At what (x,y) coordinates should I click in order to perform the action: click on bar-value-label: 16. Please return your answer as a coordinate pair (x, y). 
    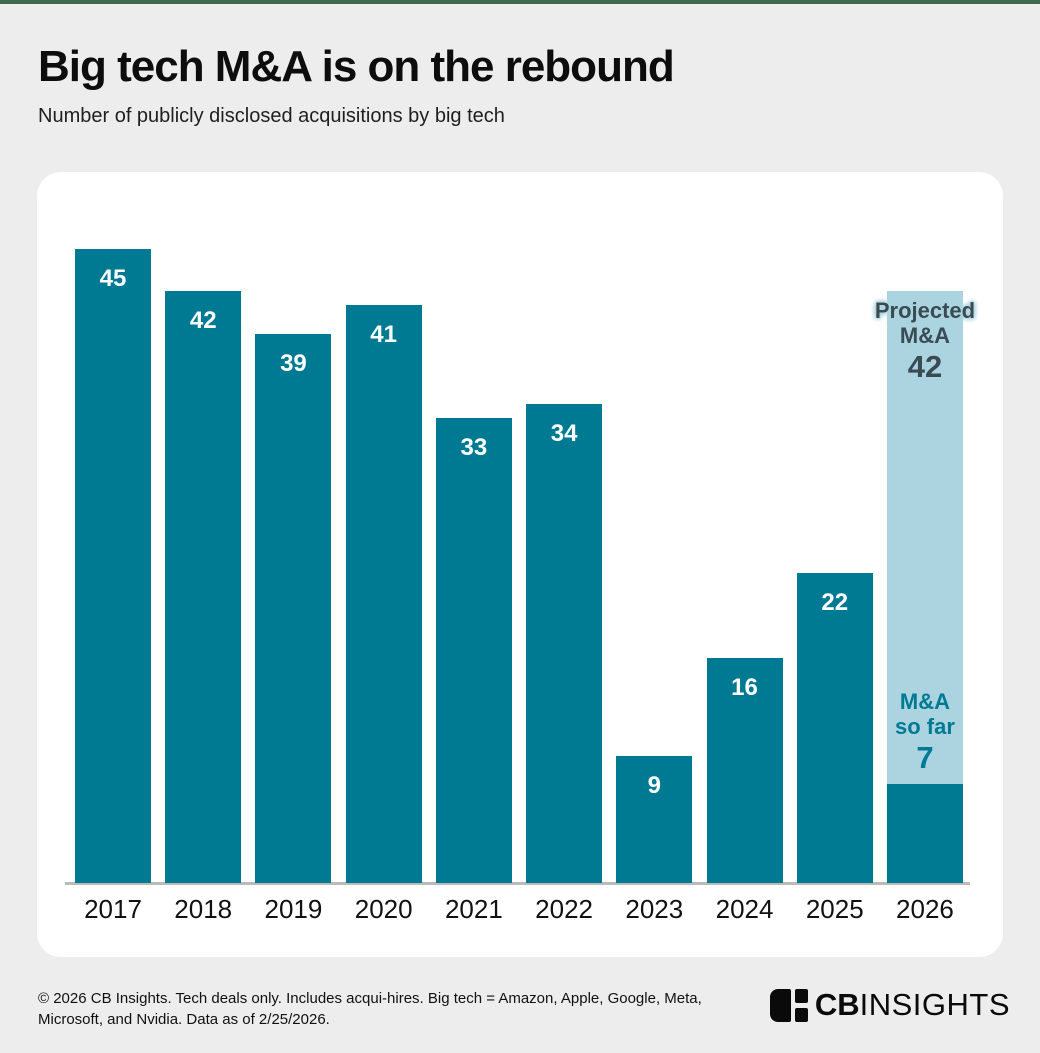
    Looking at the image, I should click on (744, 687).